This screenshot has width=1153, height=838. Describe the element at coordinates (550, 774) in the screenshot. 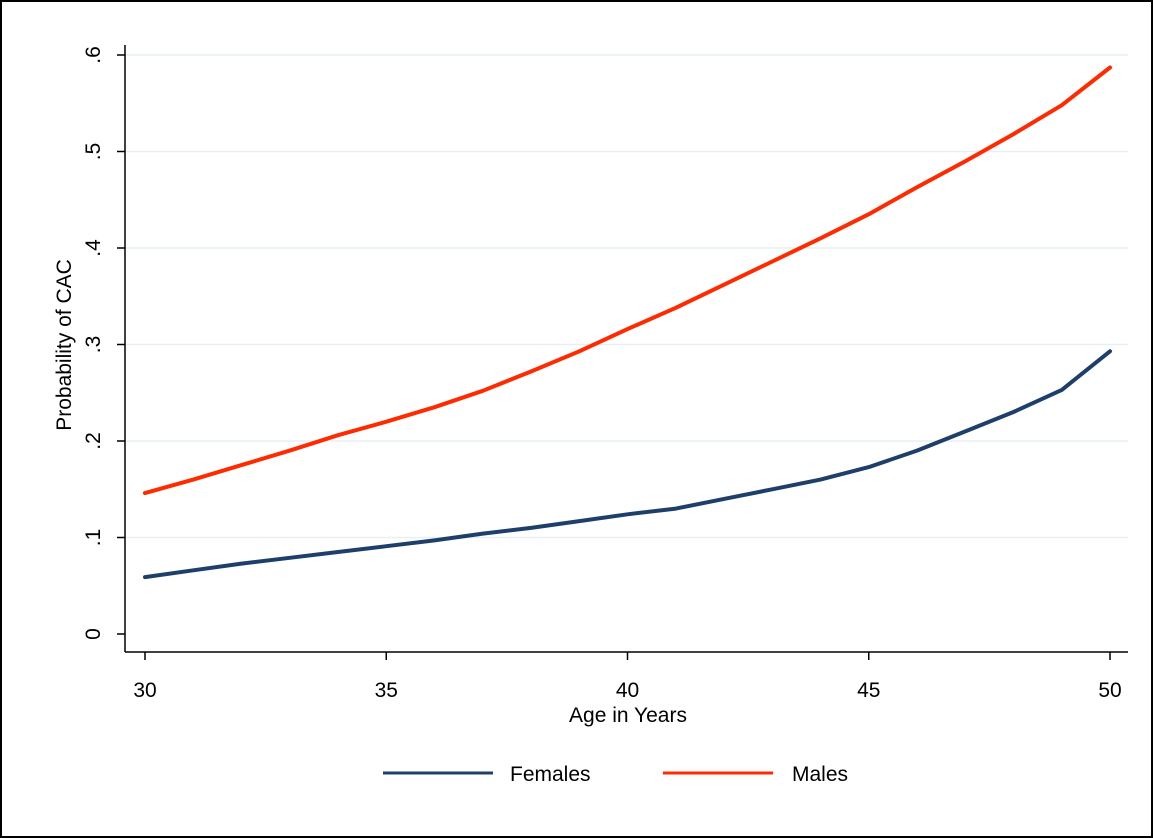

I see `legend-label-females: Females` at that location.